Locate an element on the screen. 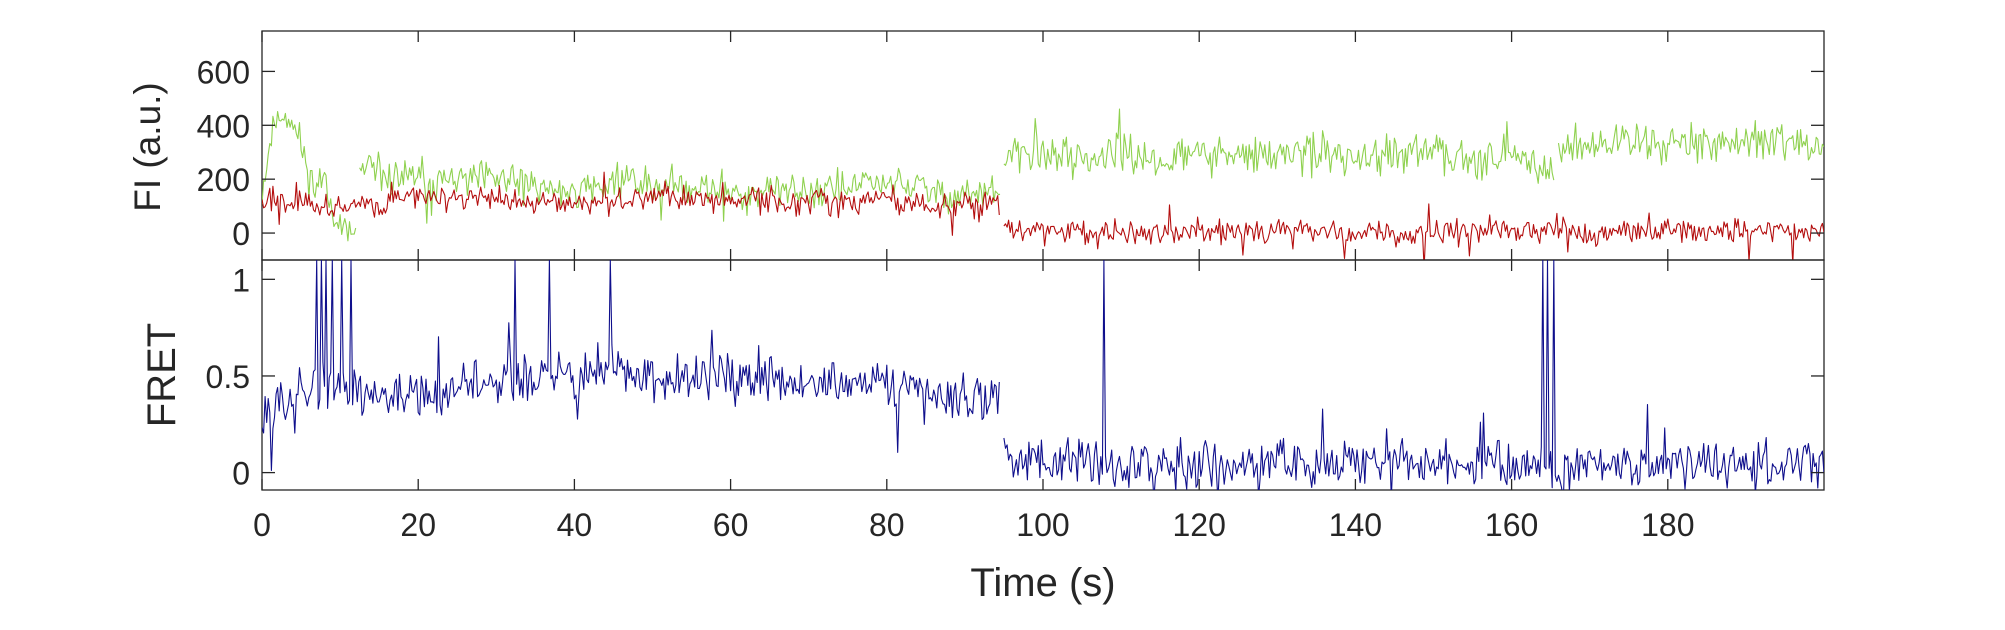 This screenshot has width=2005, height=630. fluorescence-y-axis-label: FI (a.u.) is located at coordinates (147, 147).